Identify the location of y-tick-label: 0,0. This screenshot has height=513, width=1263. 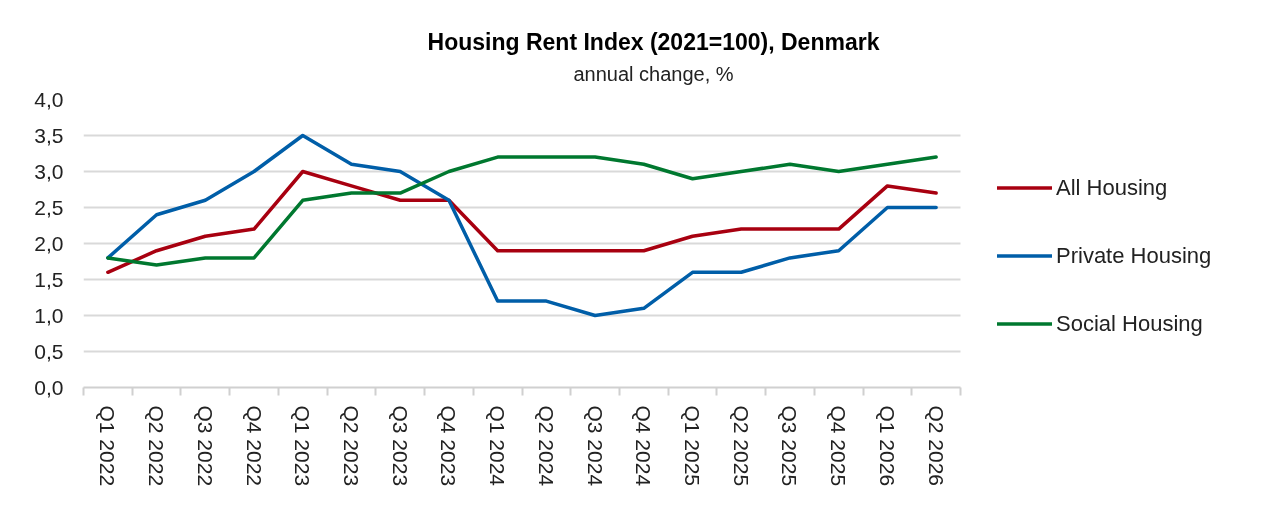
(49, 387).